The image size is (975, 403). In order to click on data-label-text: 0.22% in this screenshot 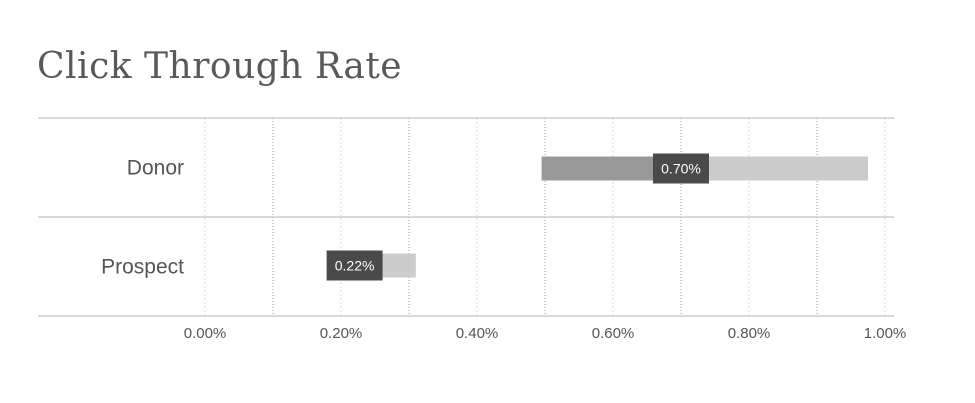, I will do `click(355, 266)`.